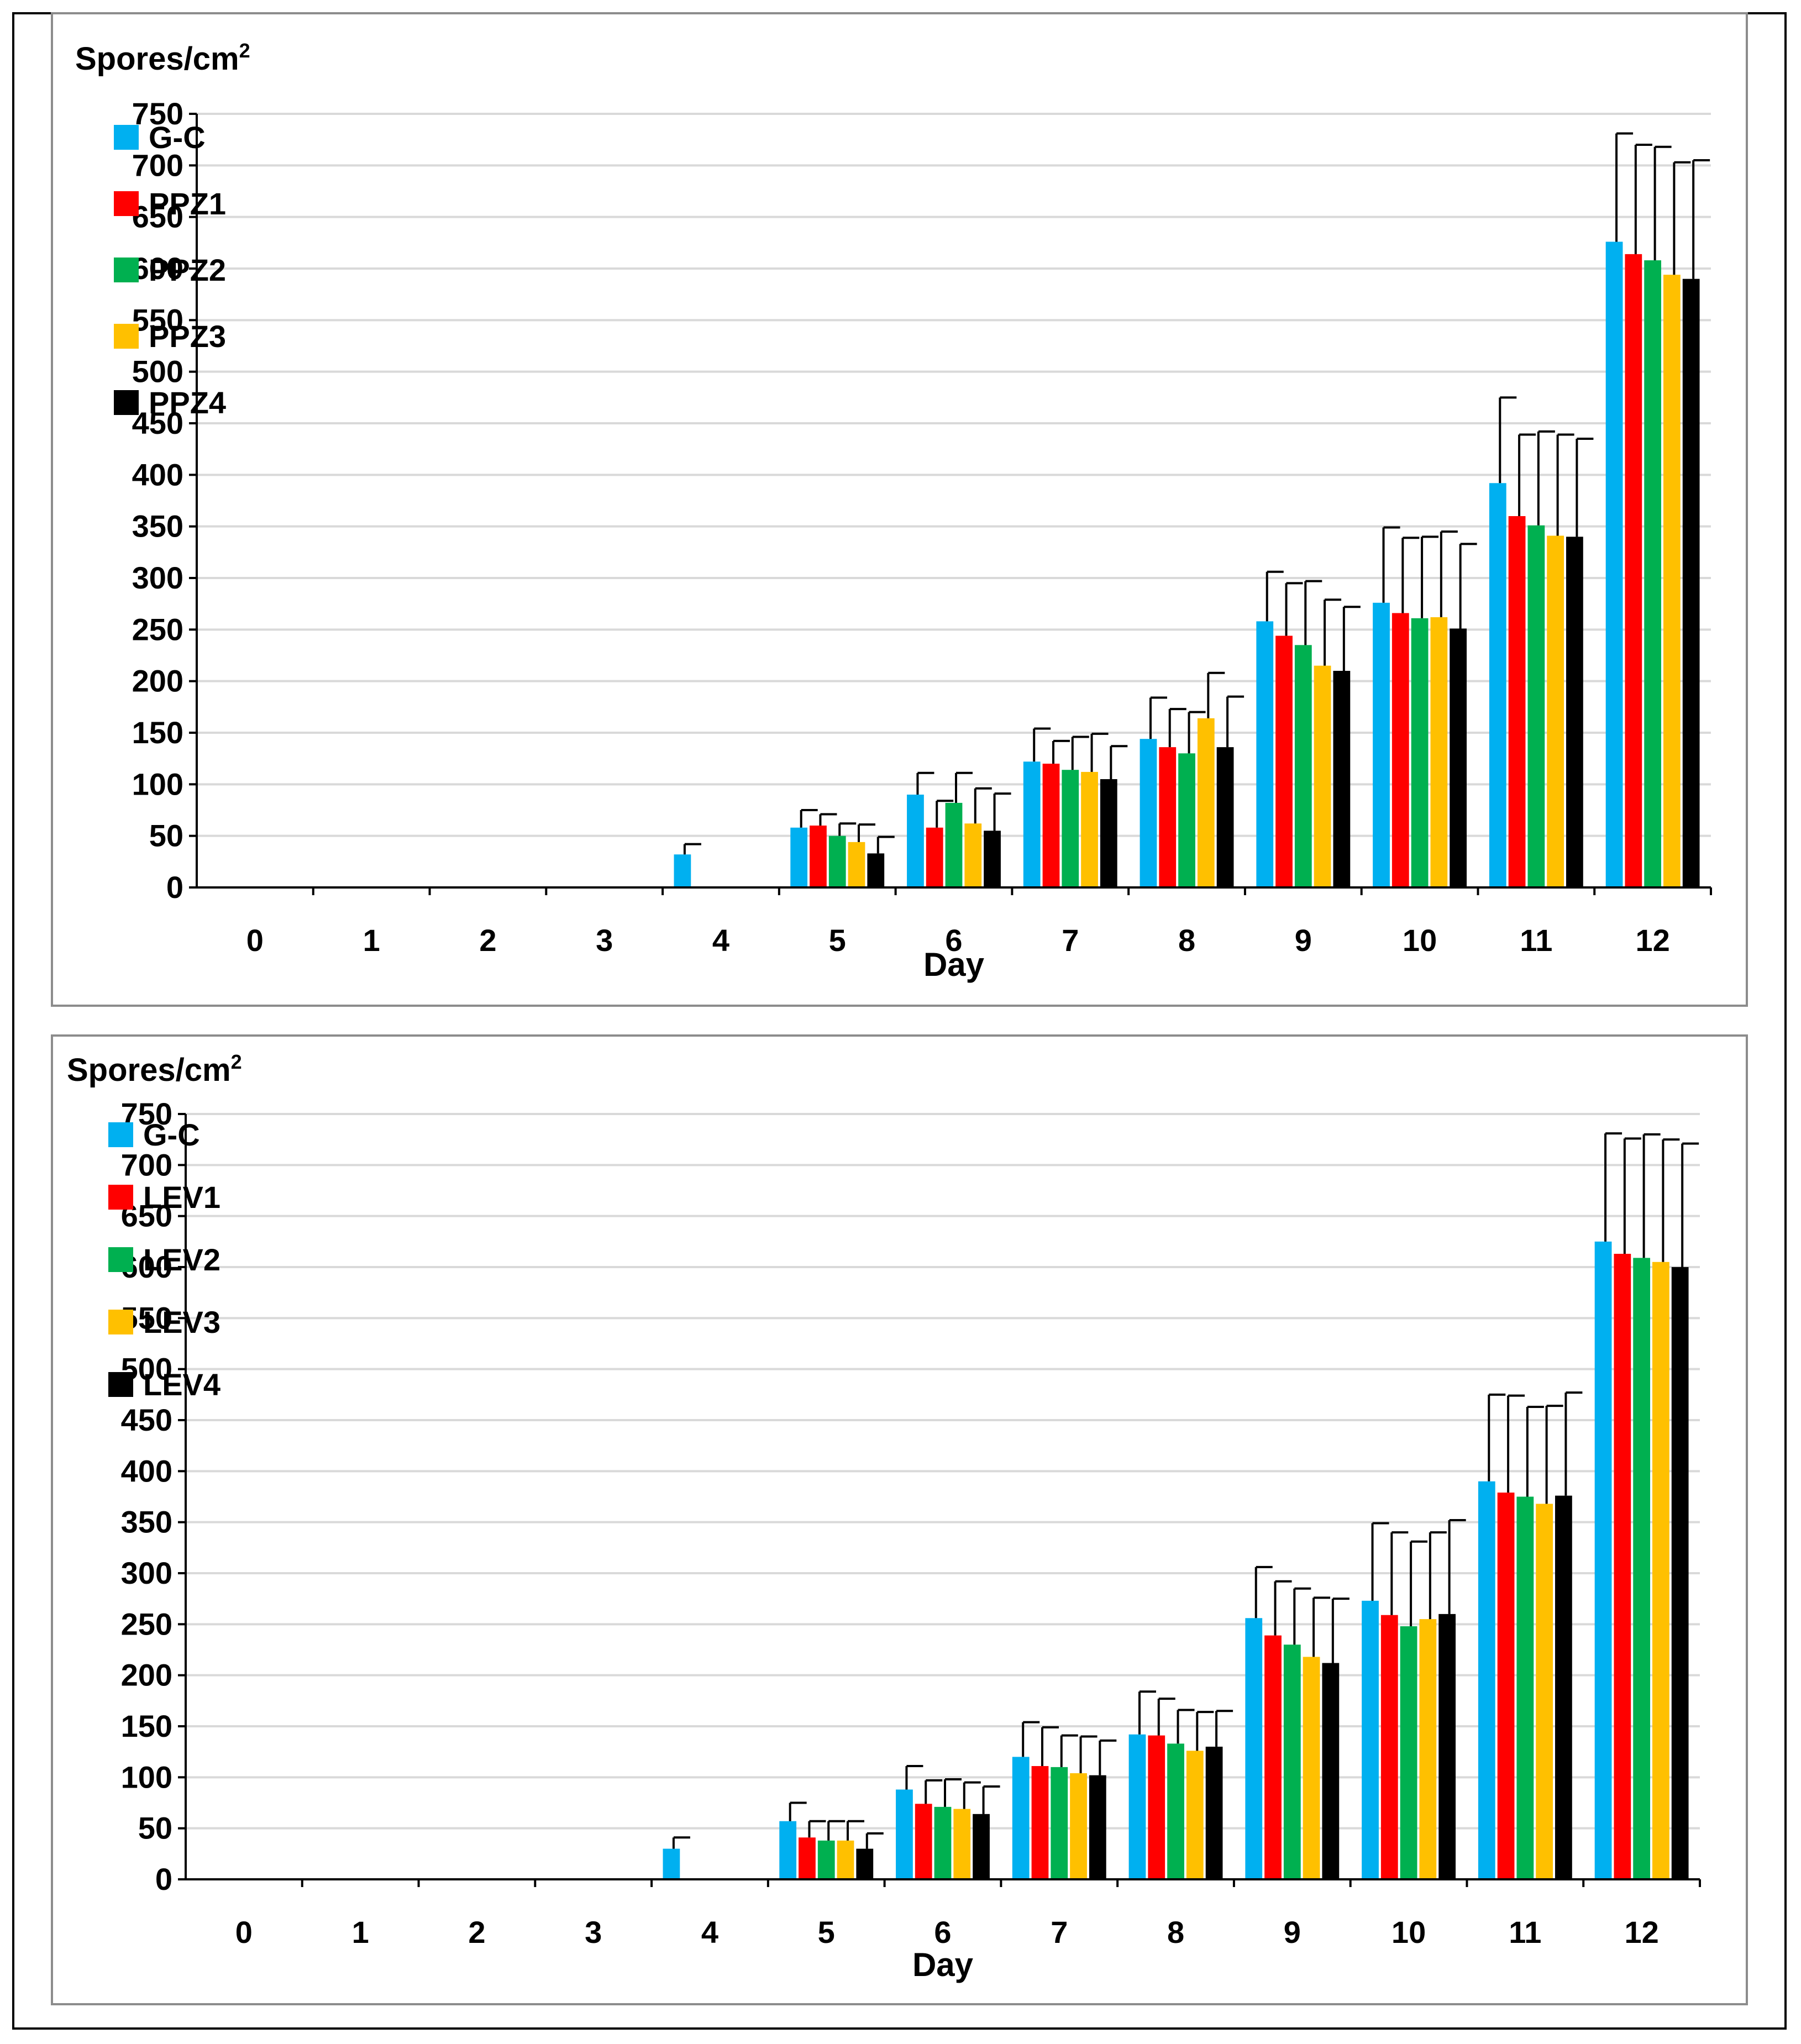 This screenshot has width=1801, height=2044. What do you see at coordinates (126, 204) in the screenshot?
I see `legend-swatch-ppz1` at bounding box center [126, 204].